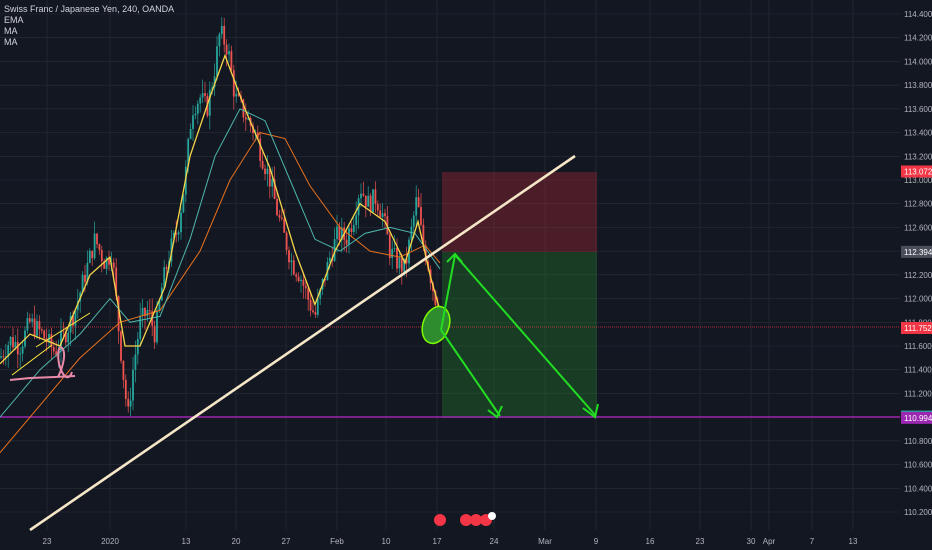 The height and width of the screenshot is (550, 932). What do you see at coordinates (545, 541) in the screenshot?
I see `time-tick-label: Mar` at bounding box center [545, 541].